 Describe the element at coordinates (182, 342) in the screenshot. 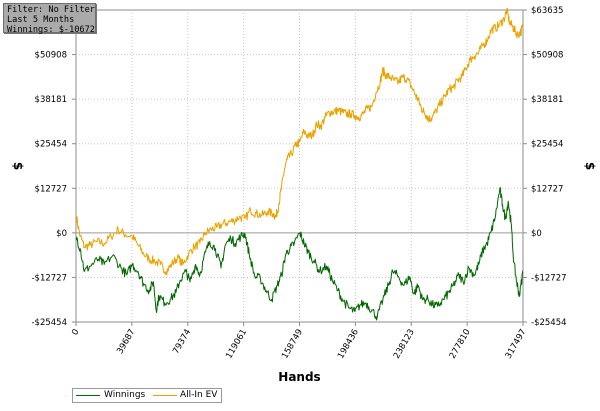

I see `x-tick-label: 79374` at that location.